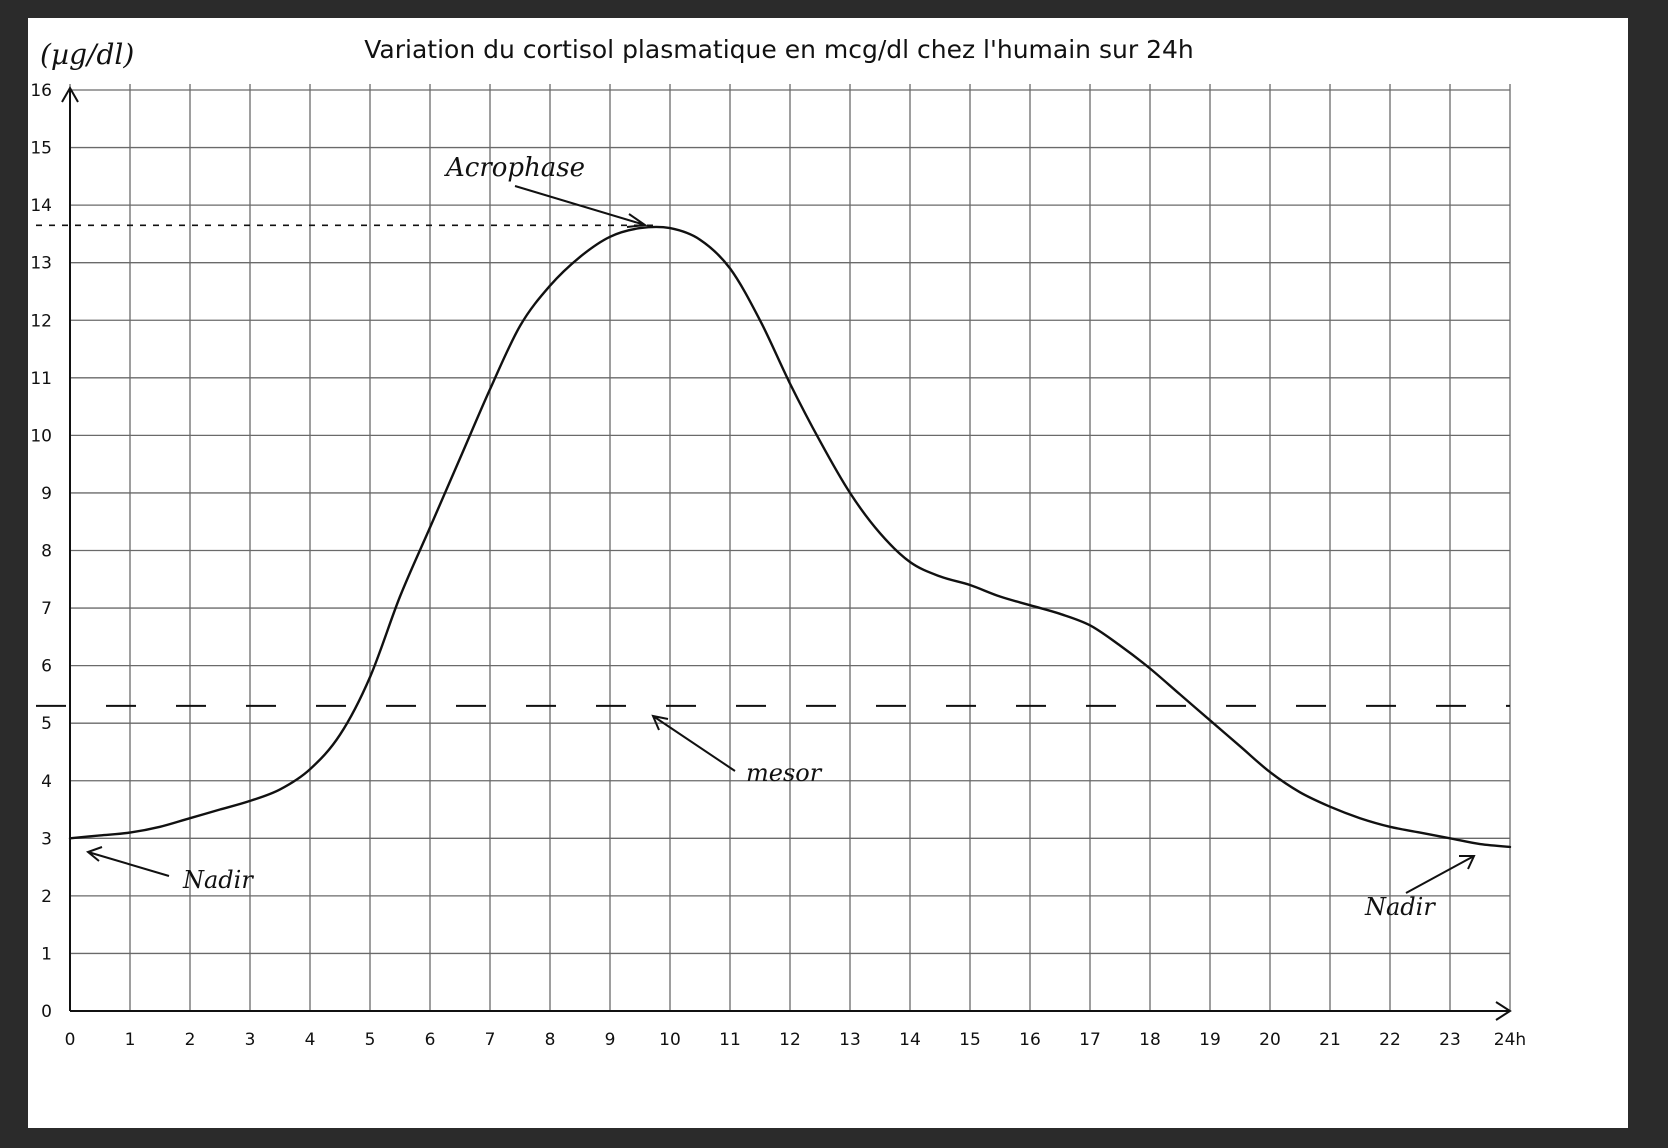  What do you see at coordinates (41, 321) in the screenshot?
I see `y-tick-label: 12` at bounding box center [41, 321].